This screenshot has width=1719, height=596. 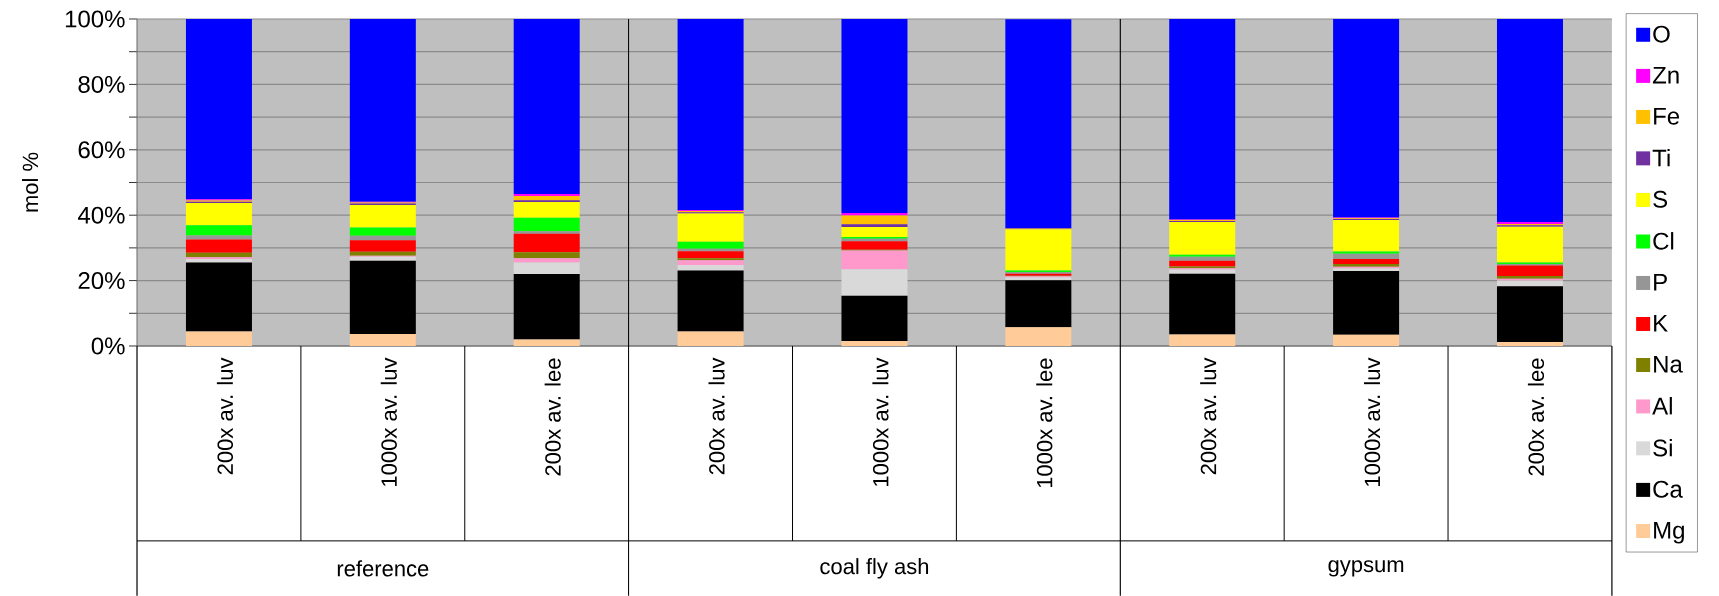 I want to click on legend-label: Si, so click(x=1662, y=447).